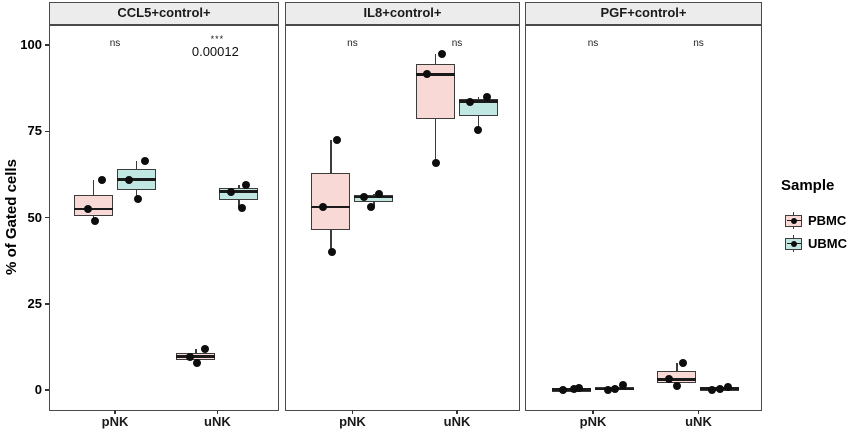 This screenshot has width=859, height=433. I want to click on facet-strip-title: CCL5+control+, so click(164, 13).